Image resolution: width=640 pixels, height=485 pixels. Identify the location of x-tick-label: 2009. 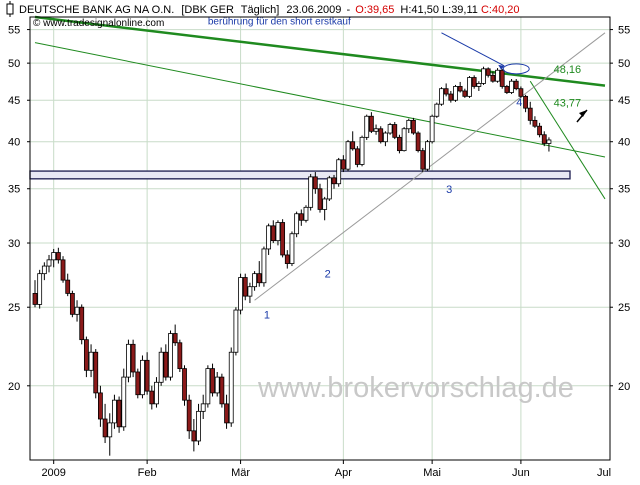
(53, 473).